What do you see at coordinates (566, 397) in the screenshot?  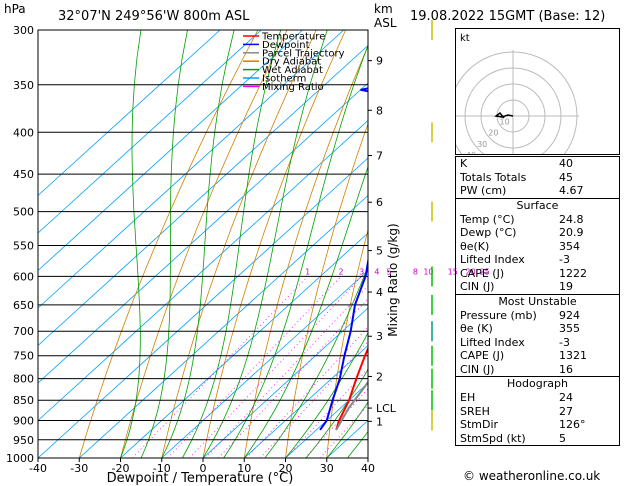 I see `row-value: 24` at bounding box center [566, 397].